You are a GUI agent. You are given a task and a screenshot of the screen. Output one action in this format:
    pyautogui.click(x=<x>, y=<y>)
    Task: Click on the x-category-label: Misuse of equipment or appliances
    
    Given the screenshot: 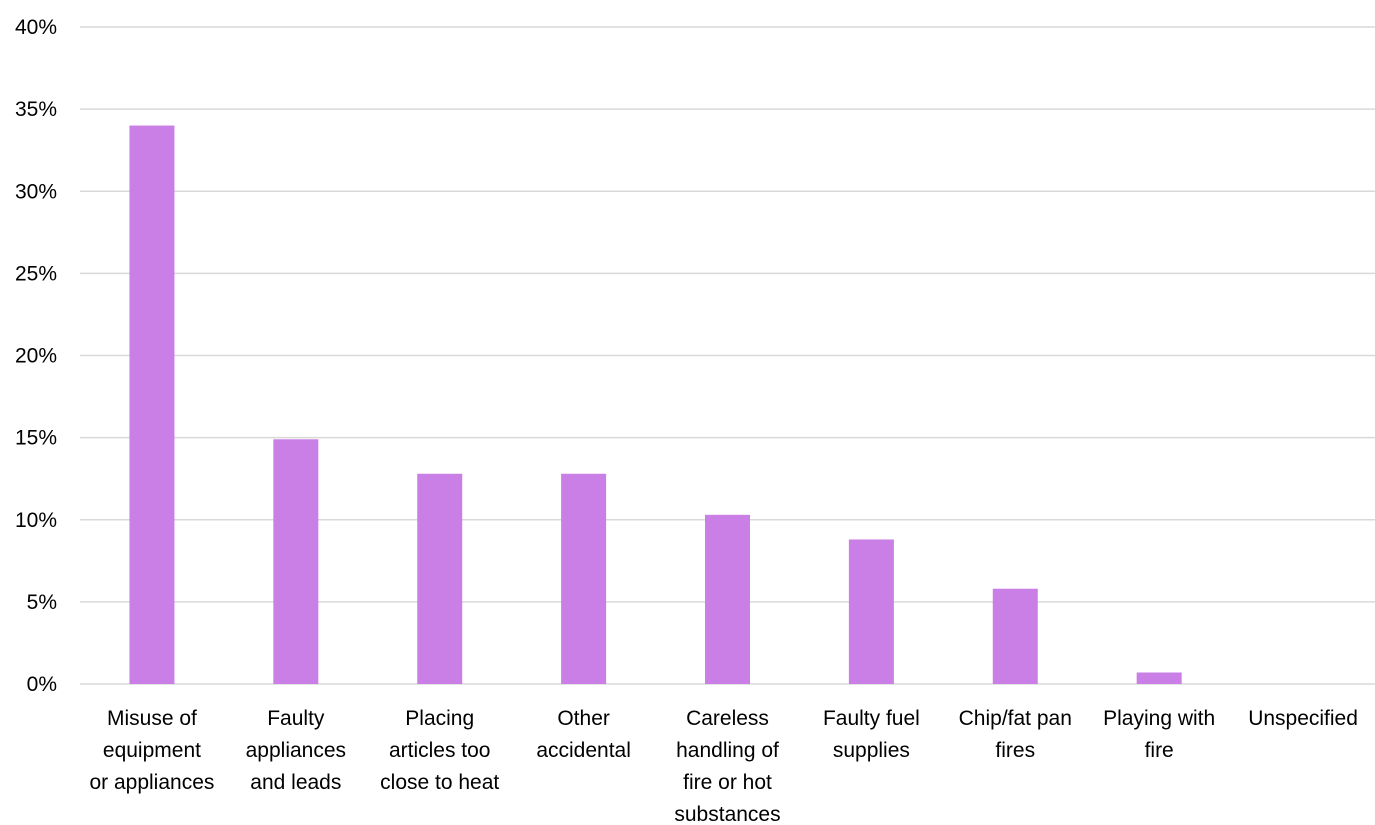 What is the action you would take?
    pyautogui.click(x=151, y=750)
    